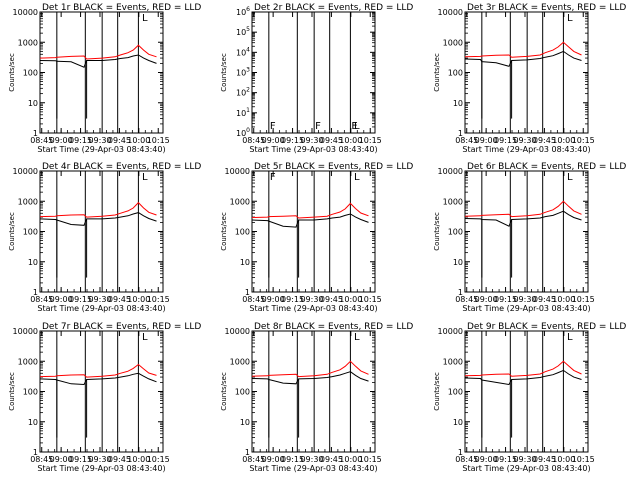  I want to click on panel-title: Det 4r BLACK = Events, RED = LLD, so click(121, 167).